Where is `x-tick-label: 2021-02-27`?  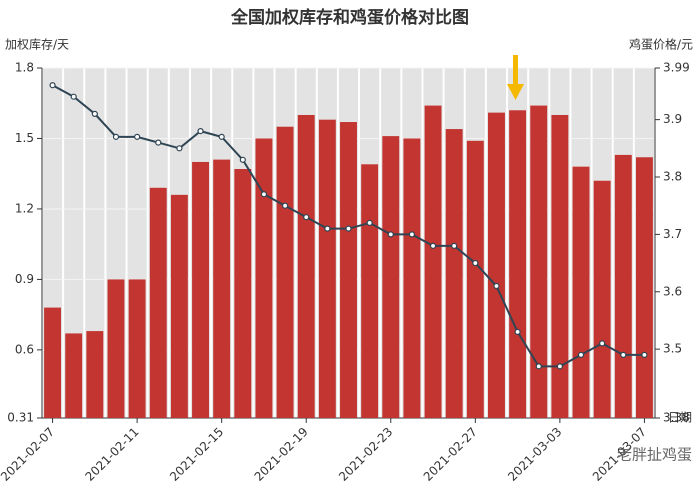 x-tick-label: 2021-02-27 is located at coordinates (450, 454).